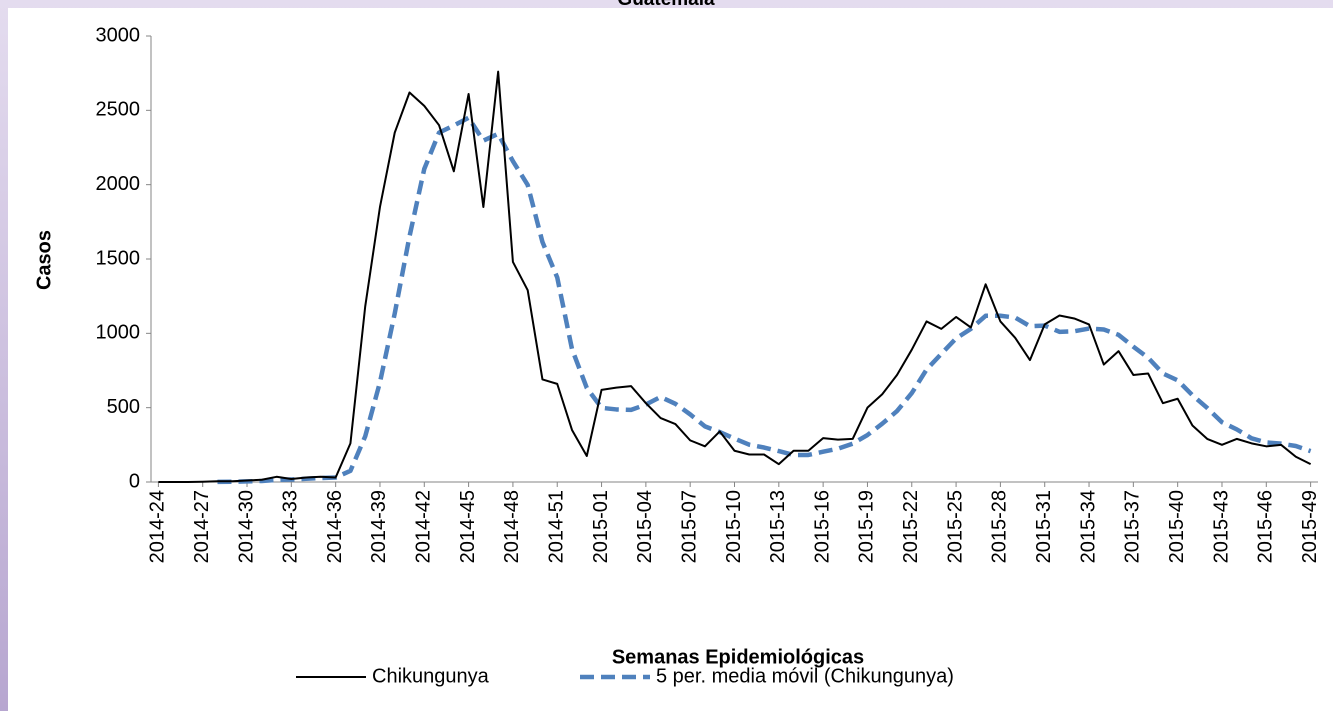  I want to click on x-tick-label: 2014-51, so click(557, 526).